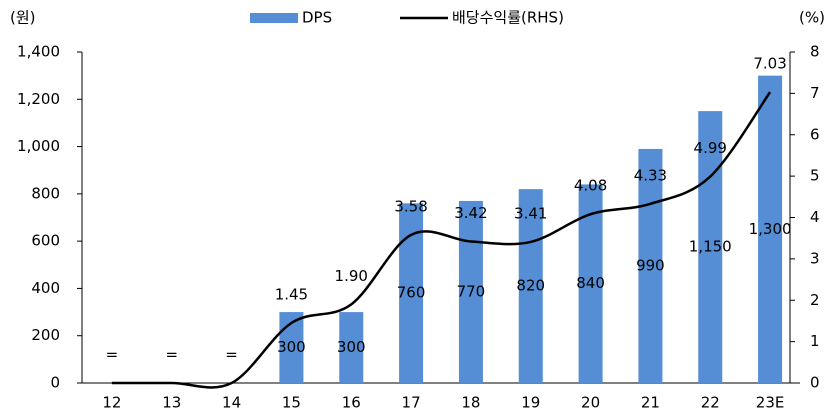 Image resolution: width=835 pixels, height=415 pixels. I want to click on legend-label: DPS, so click(317, 18).